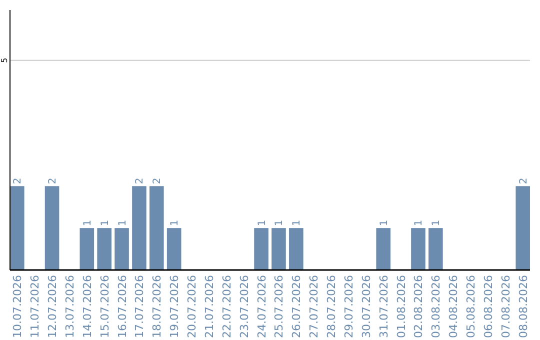 The height and width of the screenshot is (340, 540). Describe the element at coordinates (175, 306) in the screenshot. I see `x-tick-label: 19.07.2026` at that location.